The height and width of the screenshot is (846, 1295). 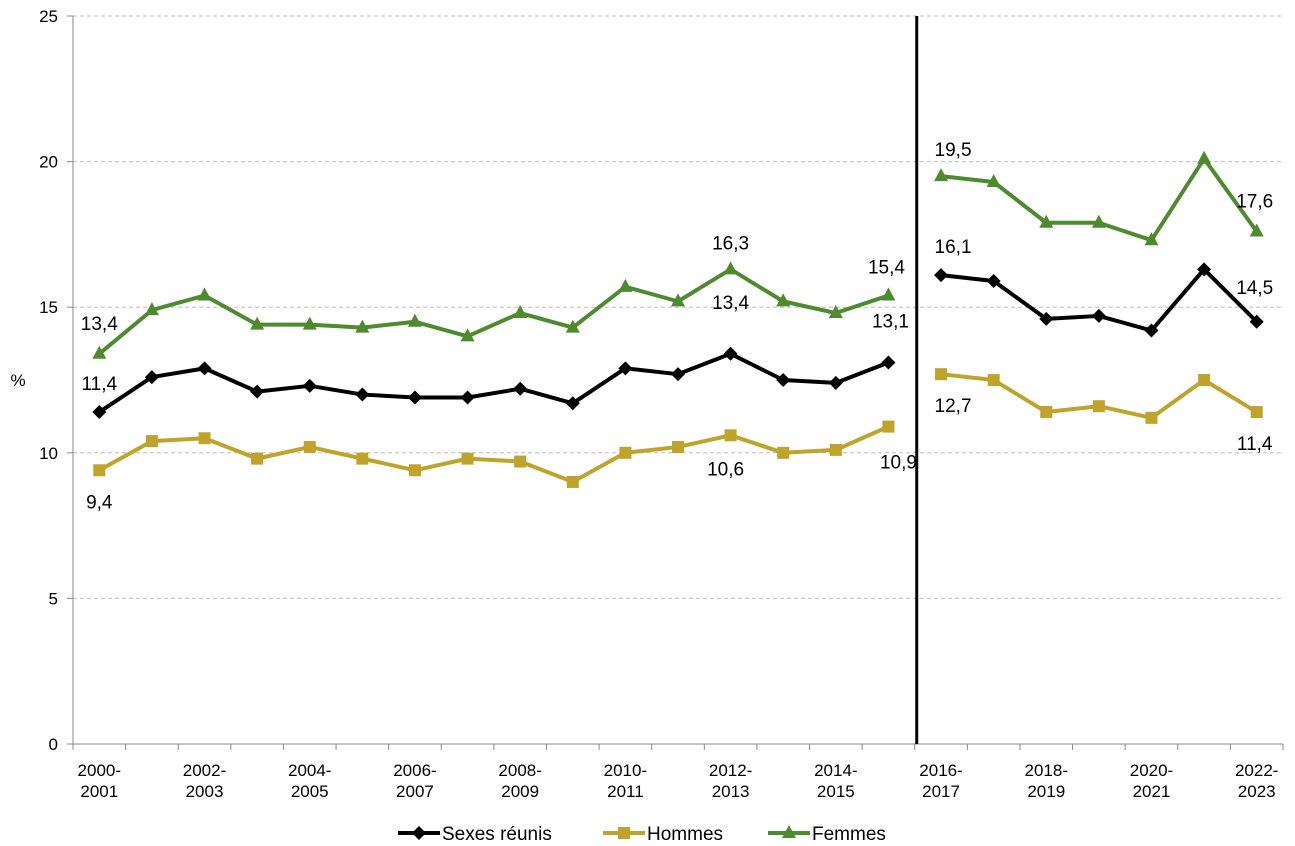 What do you see at coordinates (1152, 791) in the screenshot?
I see `x-tick-label: 2021` at bounding box center [1152, 791].